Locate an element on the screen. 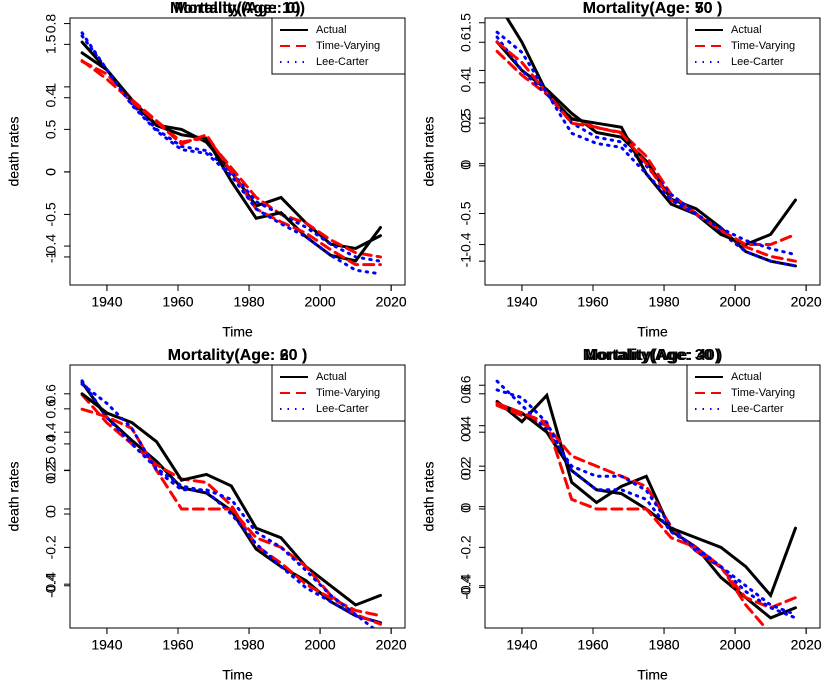 This screenshot has height=691, width=830. chart-title: Mortality(Age: 40) is located at coordinates (652, 355).